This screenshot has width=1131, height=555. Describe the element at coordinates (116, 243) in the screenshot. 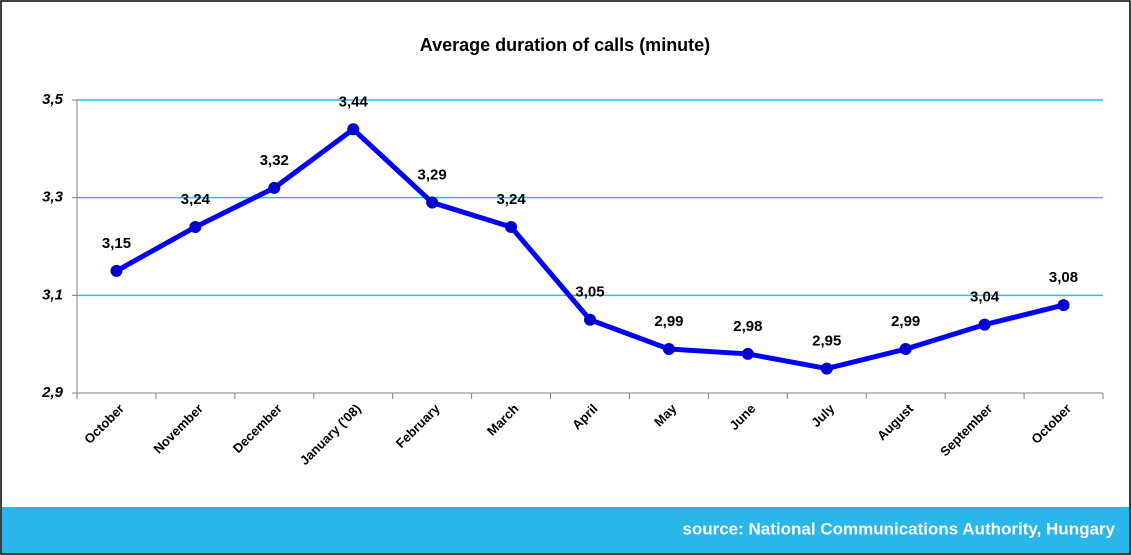

I see `data-label: 3,15` at that location.